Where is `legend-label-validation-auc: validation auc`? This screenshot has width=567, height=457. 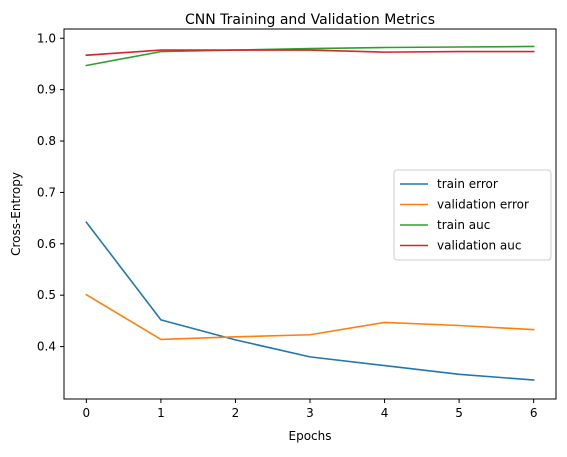
legend-label-validation-auc: validation auc is located at coordinates (479, 246).